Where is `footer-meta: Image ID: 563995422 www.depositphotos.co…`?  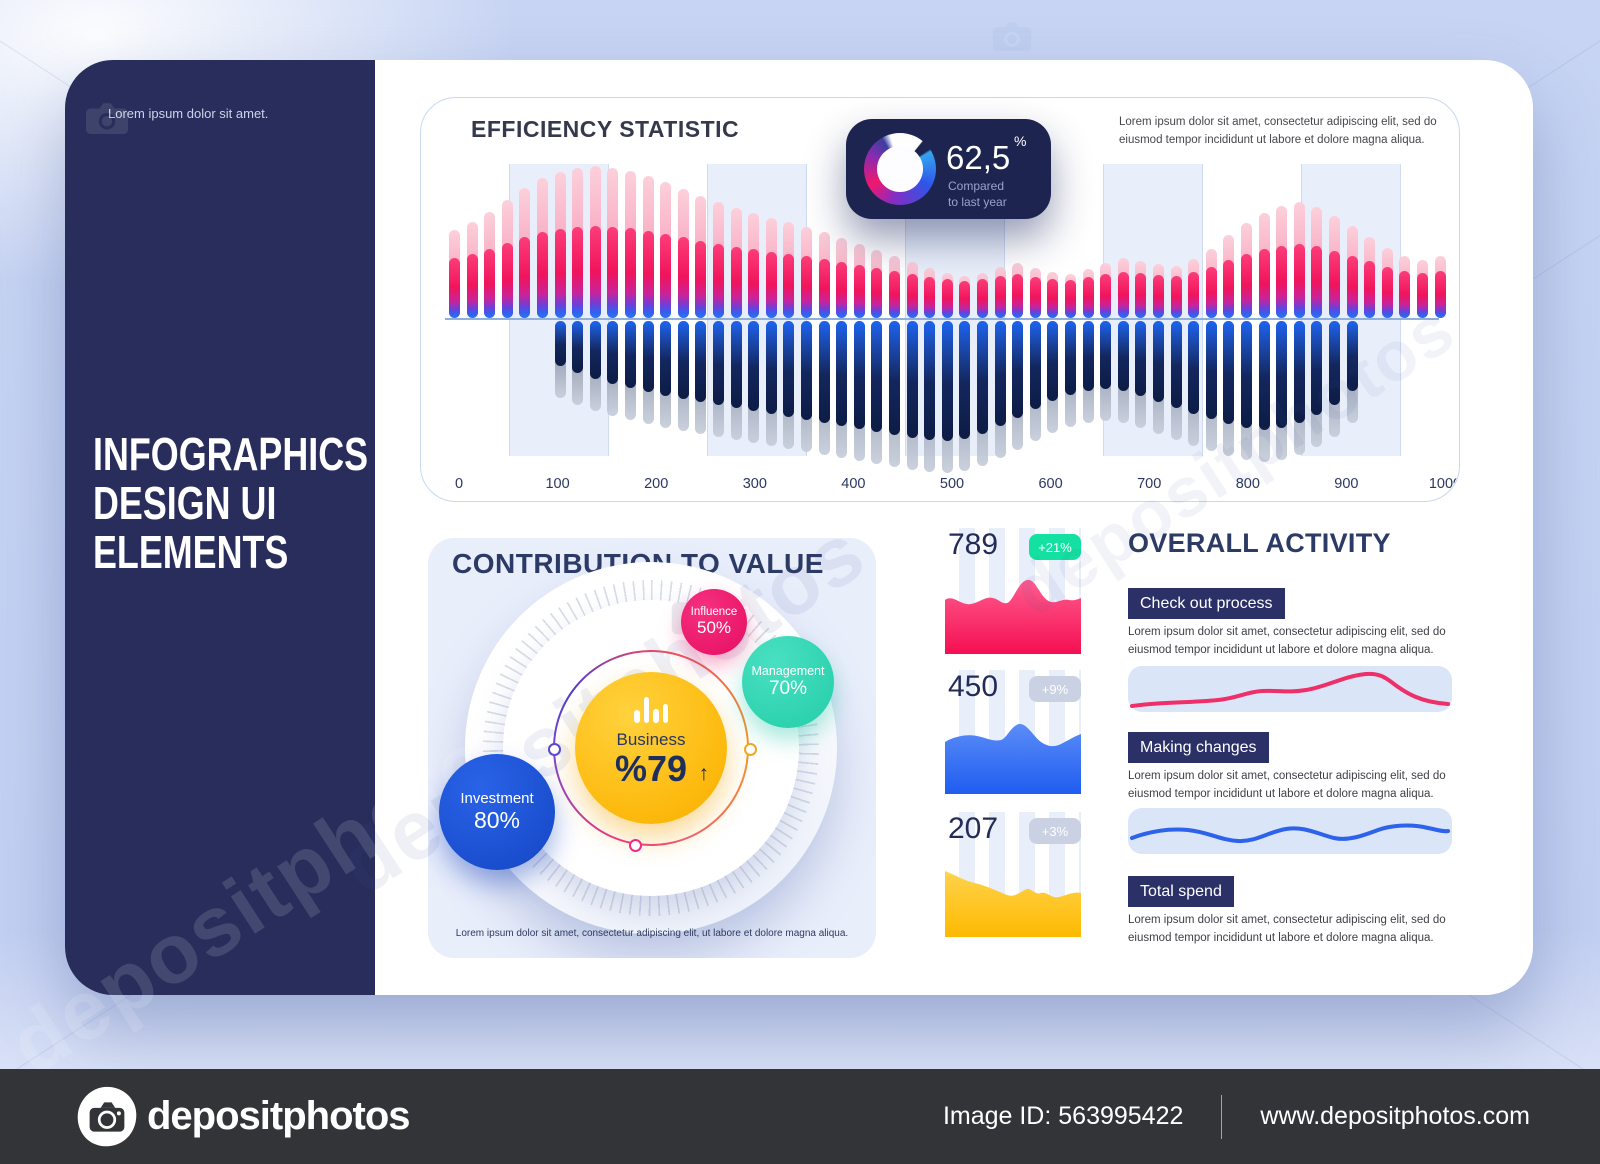
footer-meta: Image ID: 563995422 www.depositphotos.co… is located at coordinates (1236, 1116).